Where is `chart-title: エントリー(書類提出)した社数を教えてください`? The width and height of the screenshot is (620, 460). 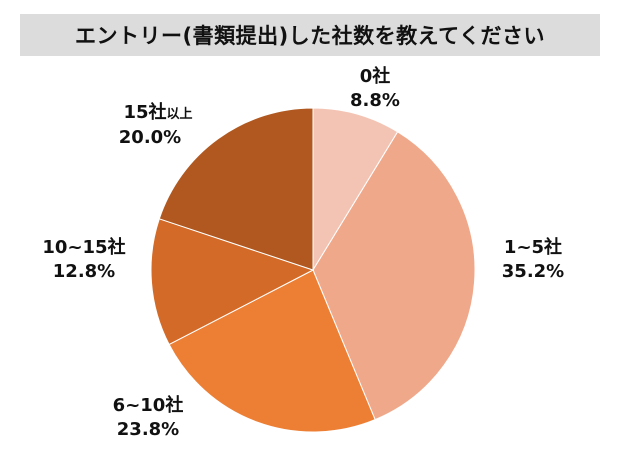
chart-title: エントリー(書類提出)した社数を教えてください is located at coordinates (309, 36).